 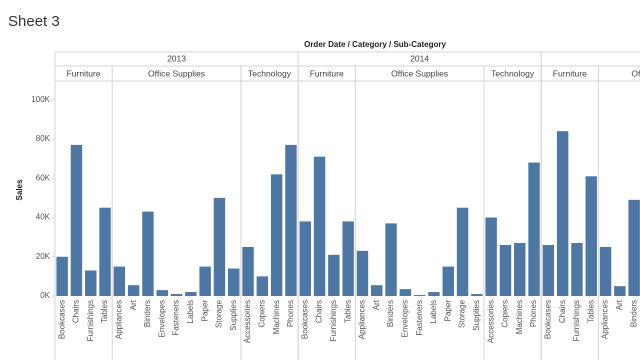 What do you see at coordinates (43, 217) in the screenshot?
I see `y-tick-label: 40K` at bounding box center [43, 217].